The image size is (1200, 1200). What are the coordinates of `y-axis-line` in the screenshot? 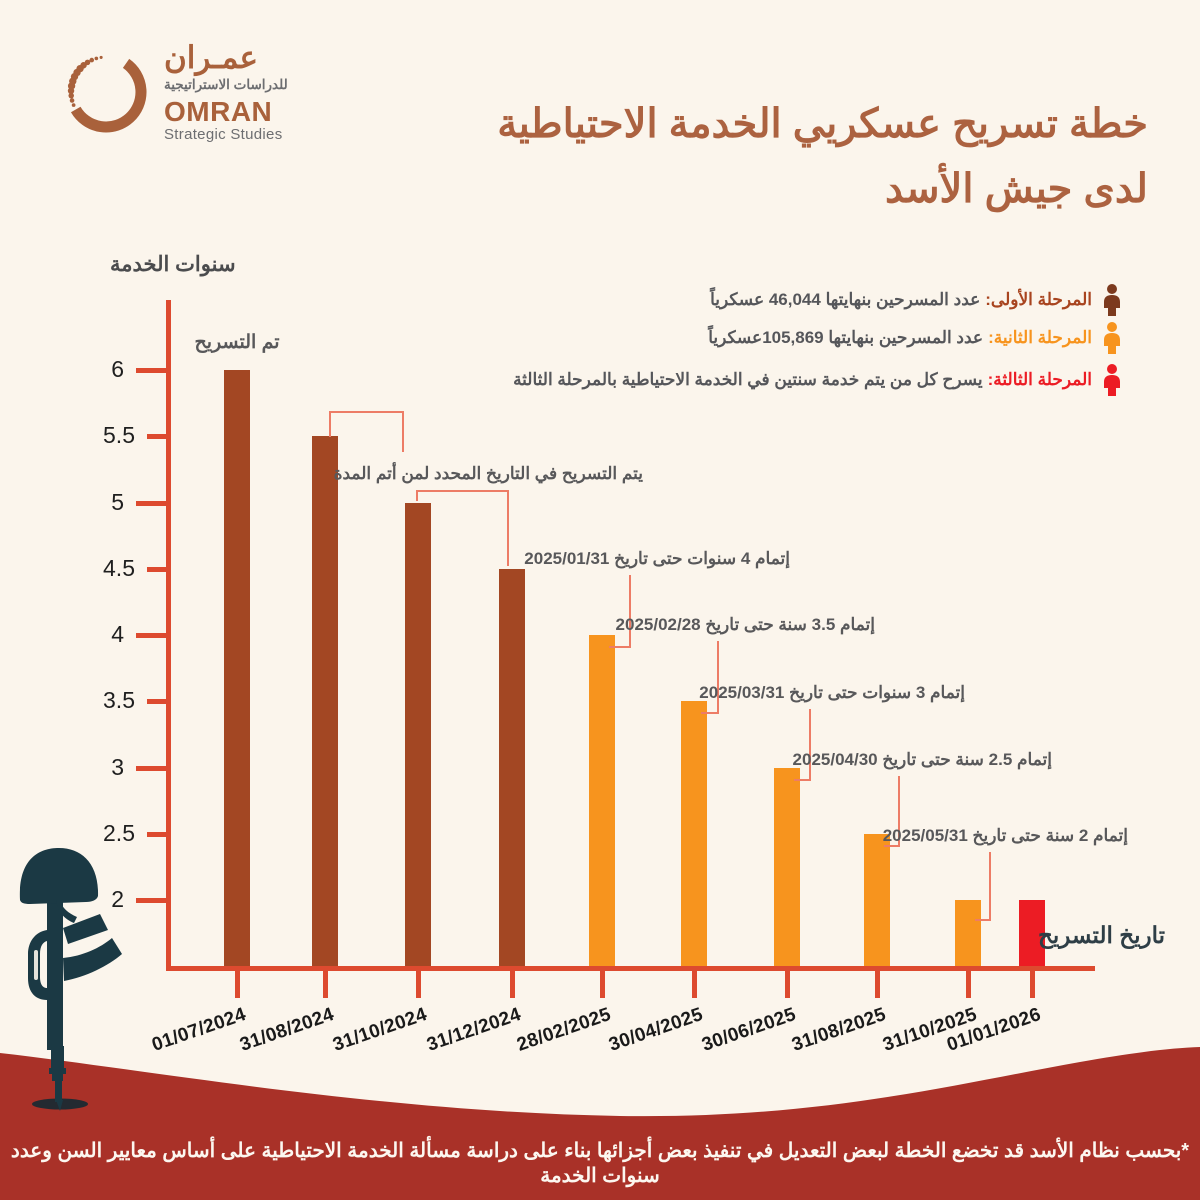 It's located at (168, 635).